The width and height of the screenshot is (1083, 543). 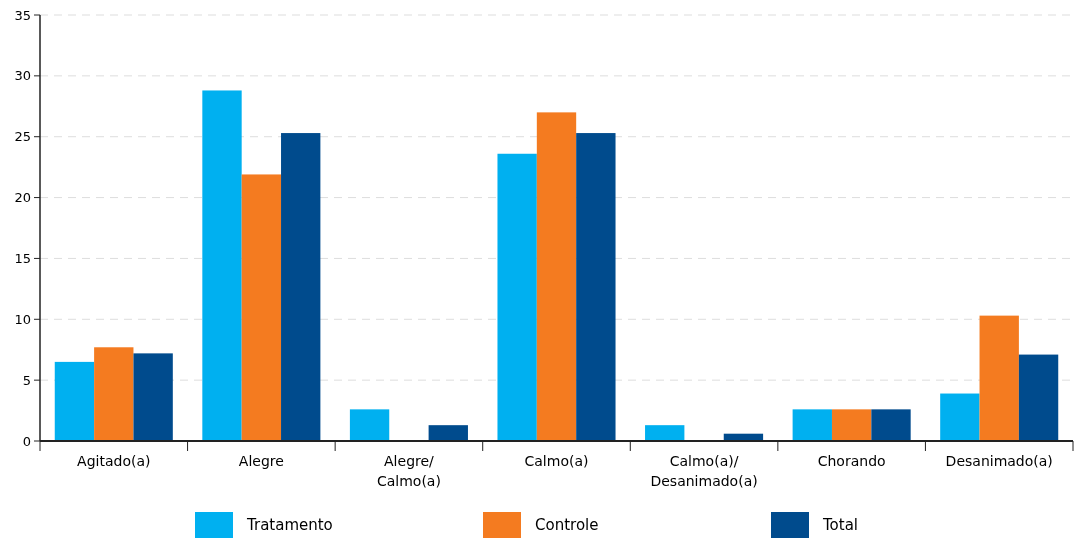 I want to click on x-tick-label: Agitado(a), so click(x=114, y=461).